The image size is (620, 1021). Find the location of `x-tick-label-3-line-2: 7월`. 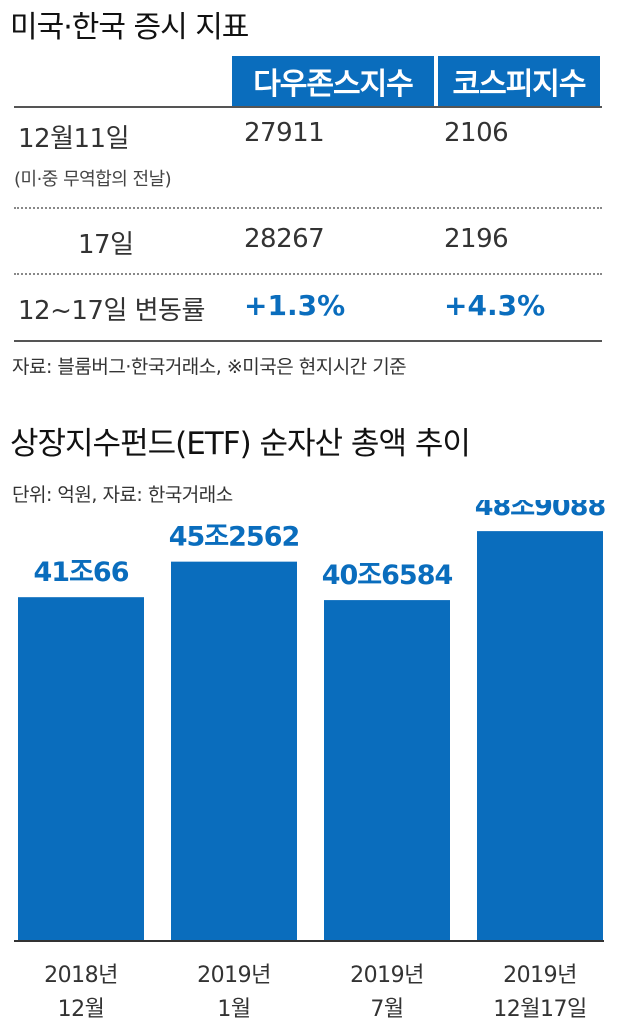

x-tick-label-3-line-2: 7월 is located at coordinates (386, 1009).